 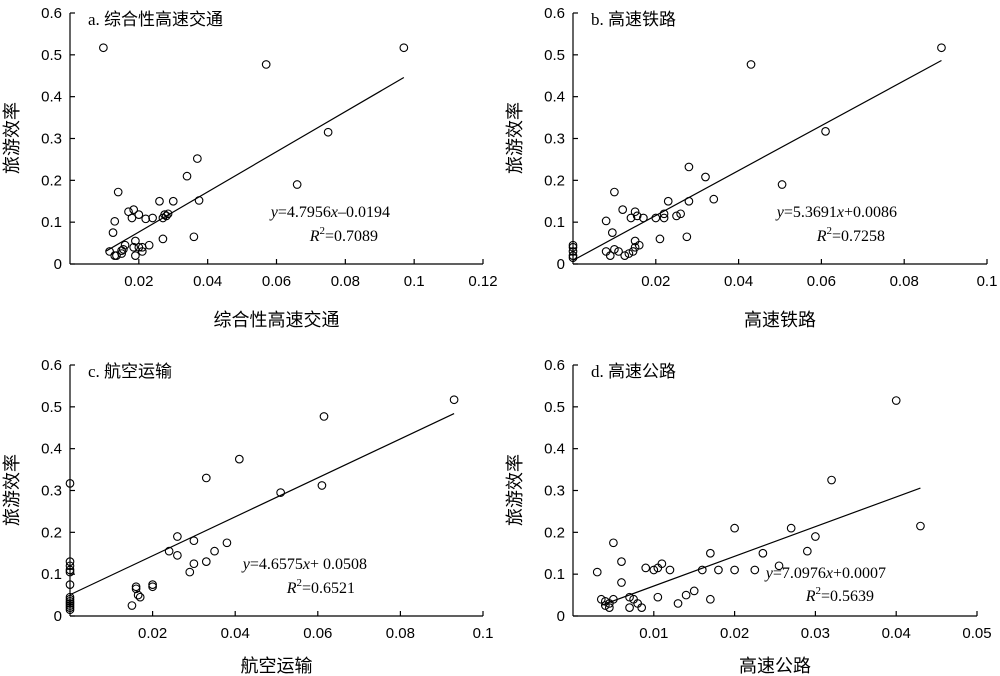 I want to click on x-axis-label: 综合性高速交通, so click(x=277, y=320).